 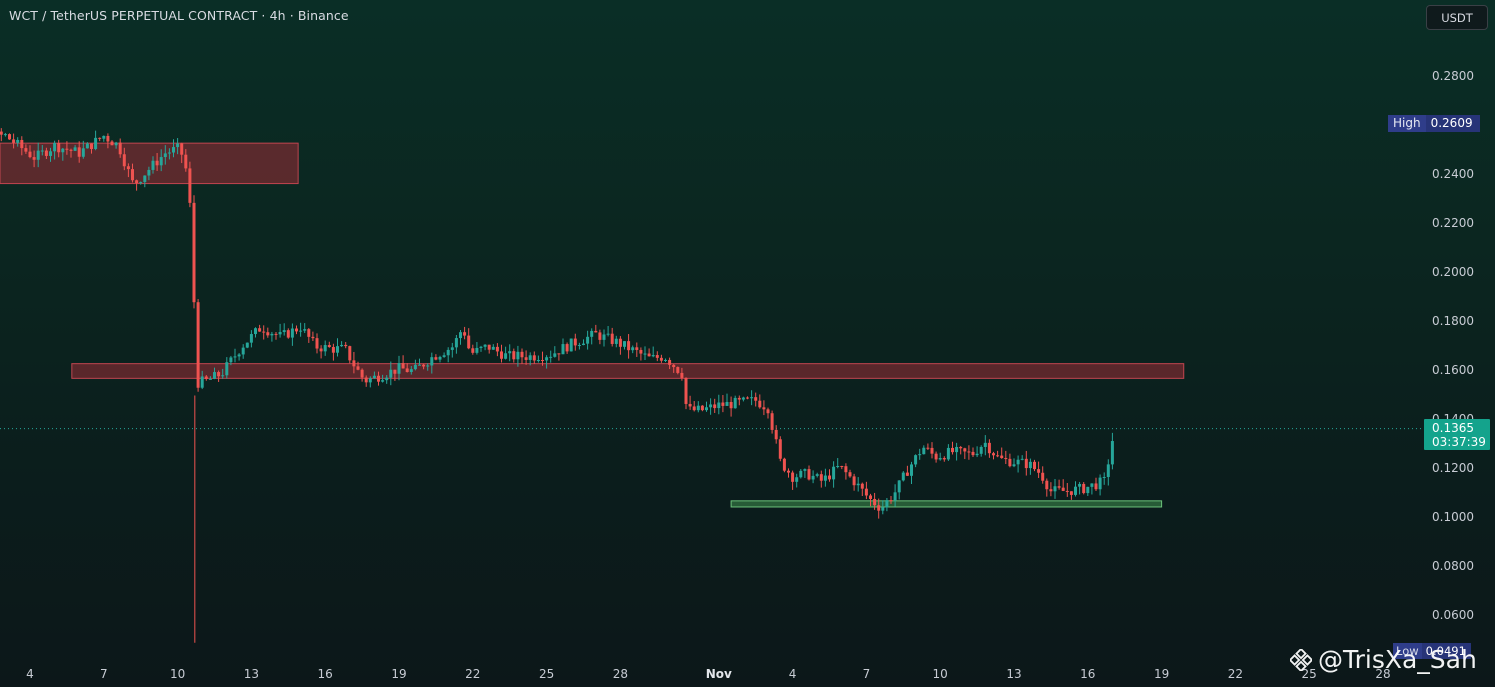 I want to click on time-tick-label: 16, so click(x=325, y=674).